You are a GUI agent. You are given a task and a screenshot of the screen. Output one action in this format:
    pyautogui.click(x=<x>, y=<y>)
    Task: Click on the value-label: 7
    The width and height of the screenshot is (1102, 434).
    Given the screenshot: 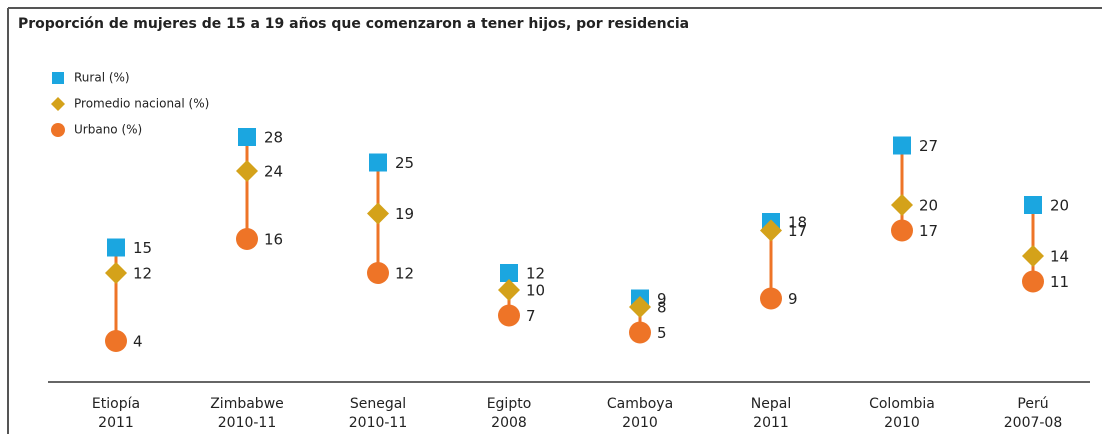 What is the action you would take?
    pyautogui.click(x=531, y=316)
    